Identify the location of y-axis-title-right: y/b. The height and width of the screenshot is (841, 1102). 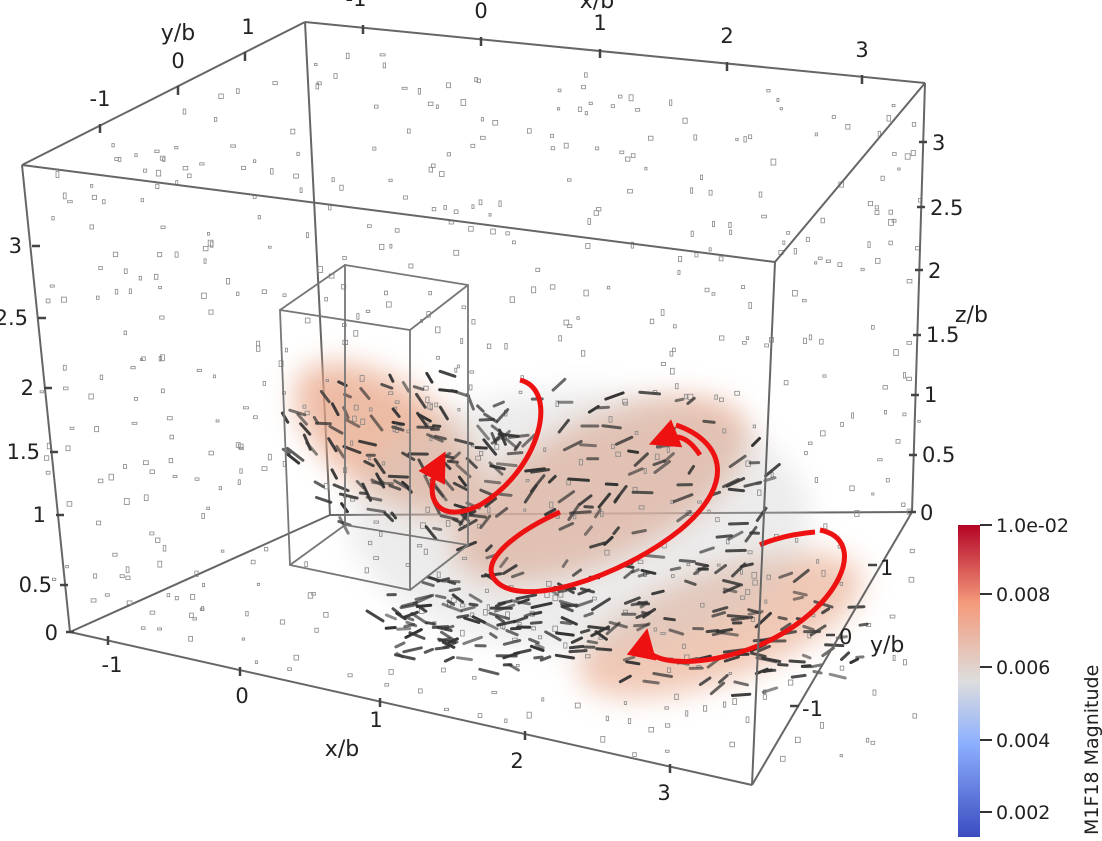
(887, 645).